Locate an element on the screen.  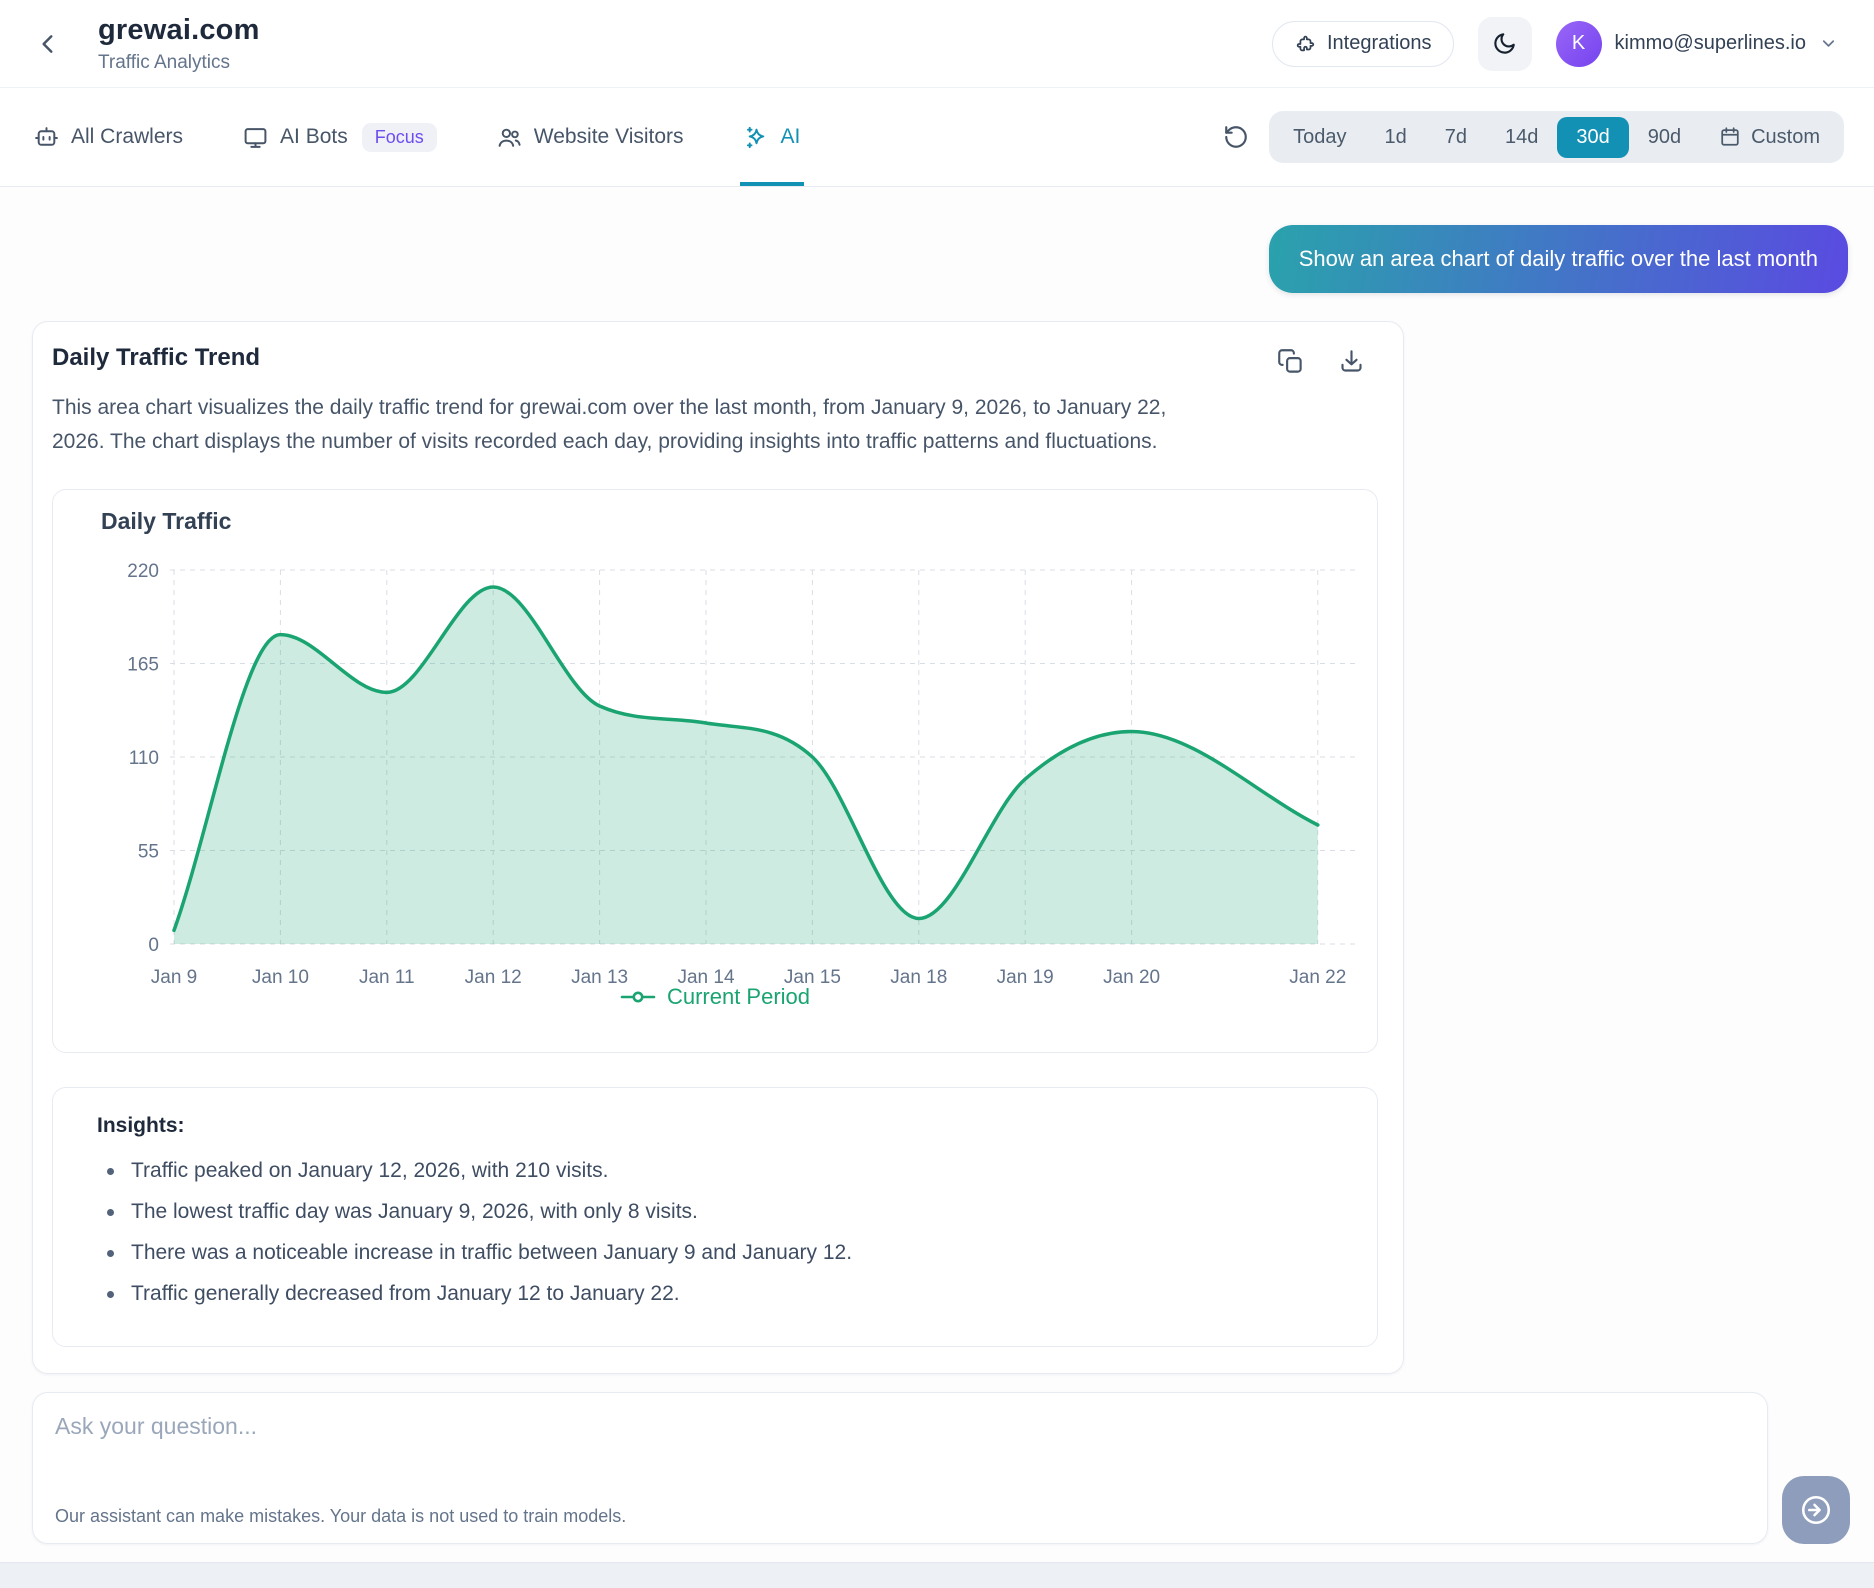
send-button is located at coordinates (1816, 1510).